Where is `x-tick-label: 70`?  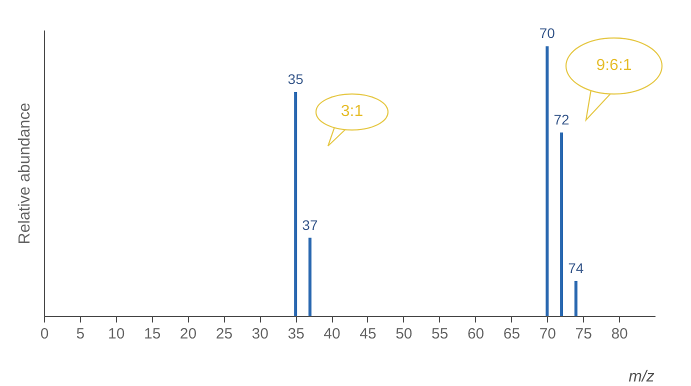 x-tick-label: 70 is located at coordinates (547, 334).